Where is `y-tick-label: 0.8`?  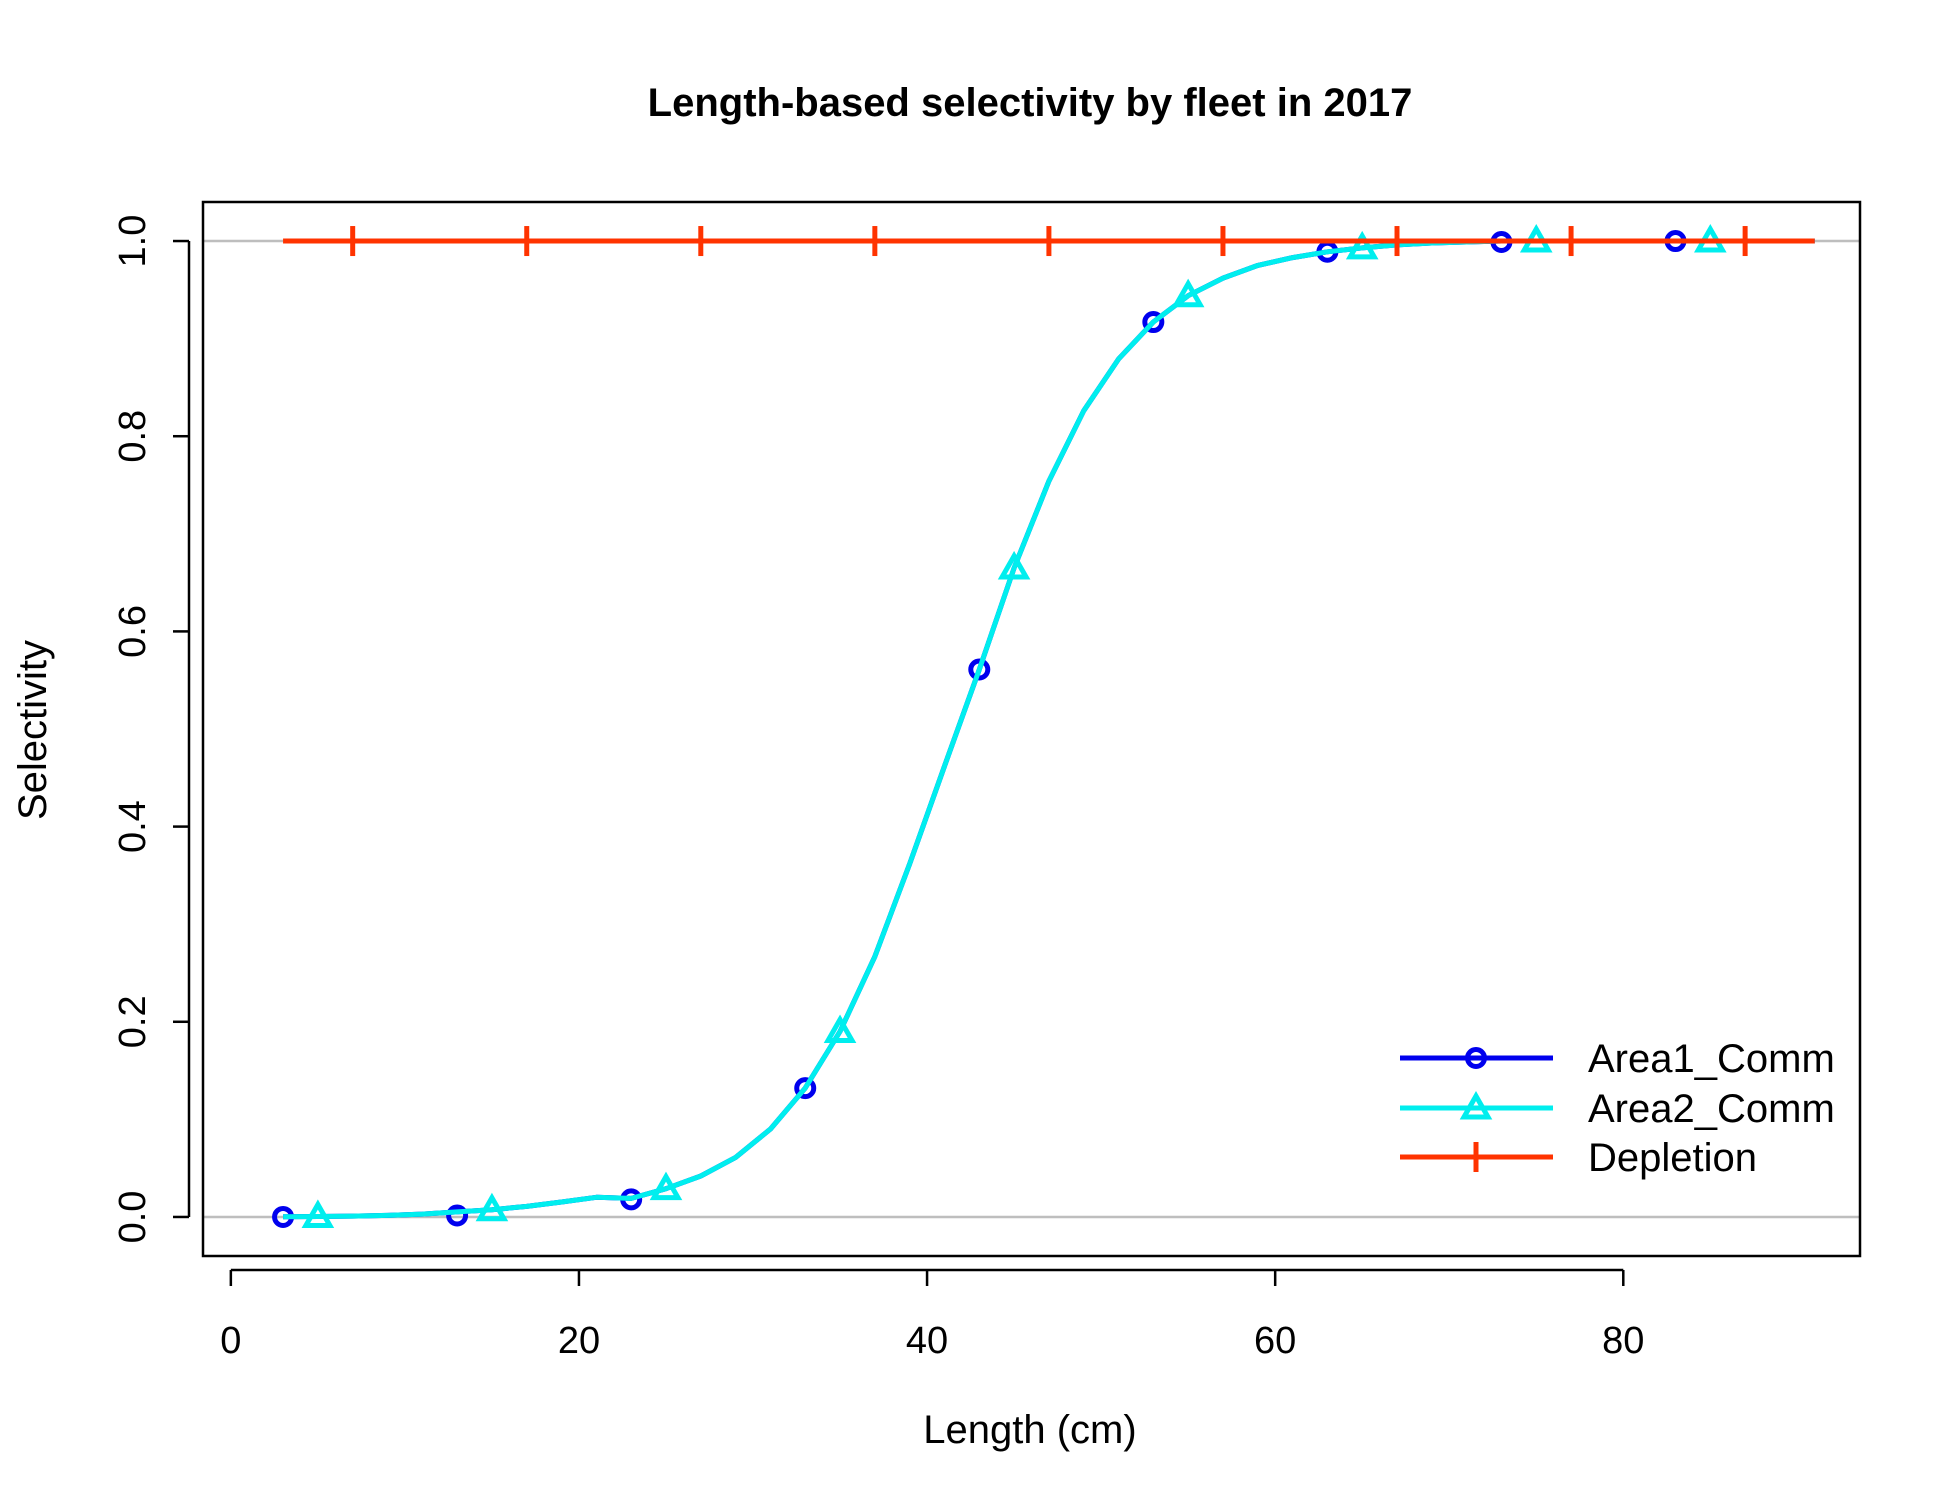 y-tick-label: 0.8 is located at coordinates (133, 436).